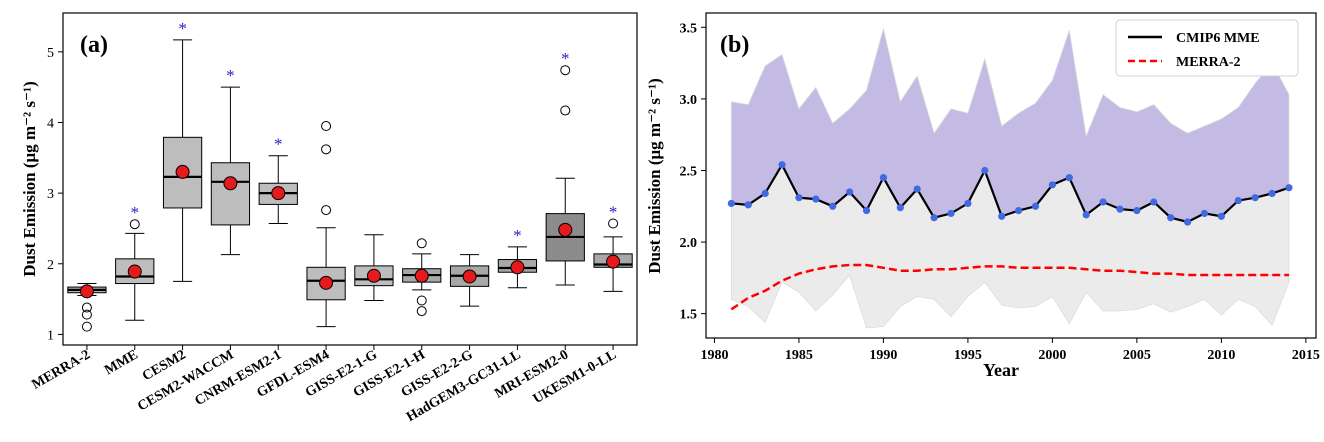 The height and width of the screenshot is (442, 1324). I want to click on box-group-giss-e2-1-h, so click(422, 277).